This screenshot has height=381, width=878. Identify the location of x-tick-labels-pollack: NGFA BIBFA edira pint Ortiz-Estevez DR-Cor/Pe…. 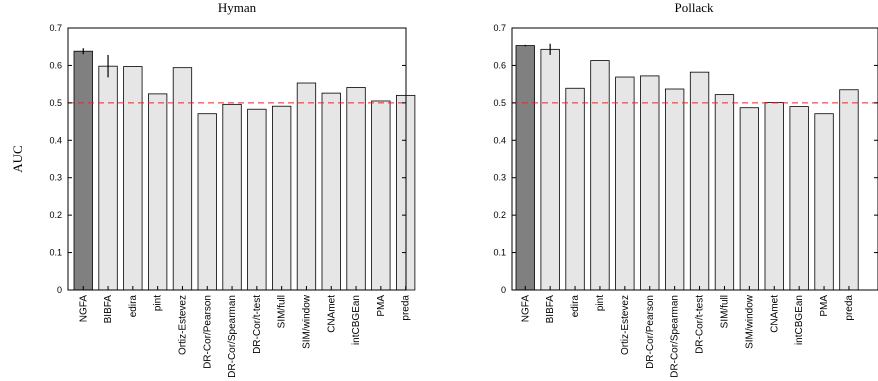
(687, 332).